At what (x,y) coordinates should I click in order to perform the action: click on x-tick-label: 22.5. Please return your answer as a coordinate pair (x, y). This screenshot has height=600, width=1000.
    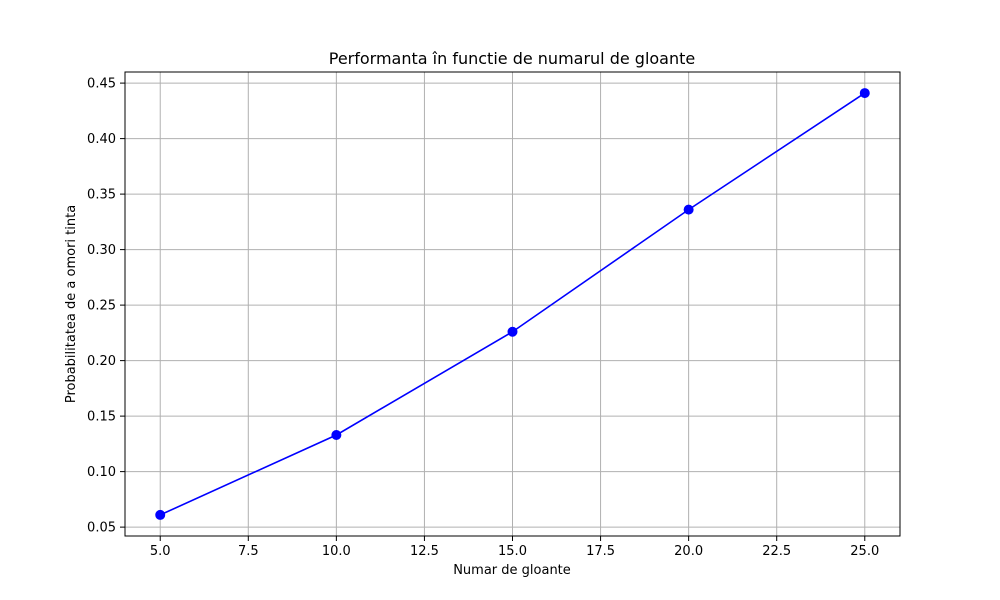
    Looking at the image, I should click on (776, 551).